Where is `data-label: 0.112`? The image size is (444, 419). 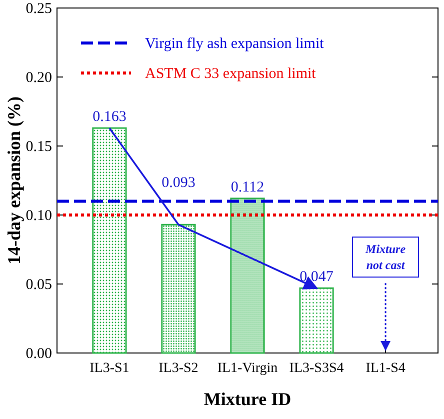 data-label: 0.112 is located at coordinates (247, 187).